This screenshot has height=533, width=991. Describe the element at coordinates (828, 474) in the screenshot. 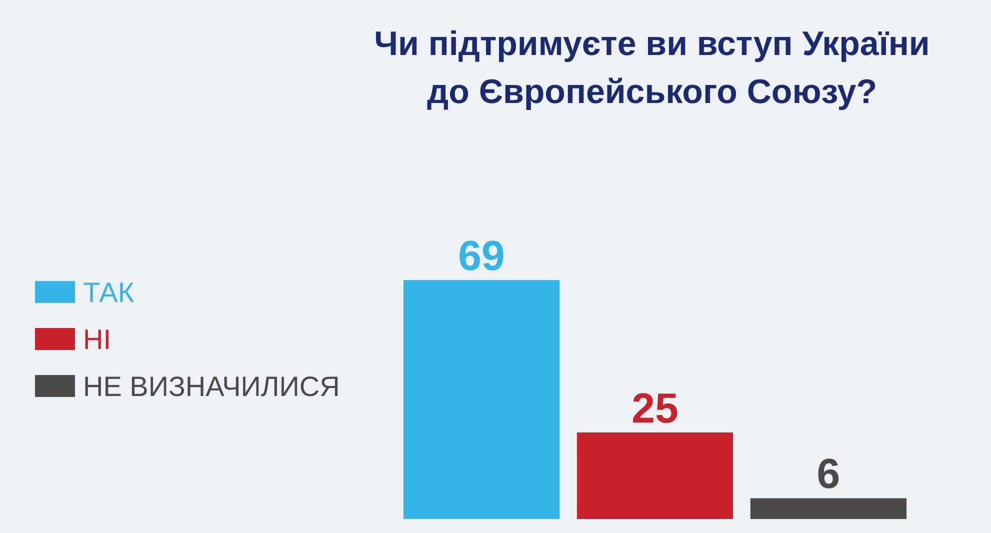

I see `data-label: 6` at that location.